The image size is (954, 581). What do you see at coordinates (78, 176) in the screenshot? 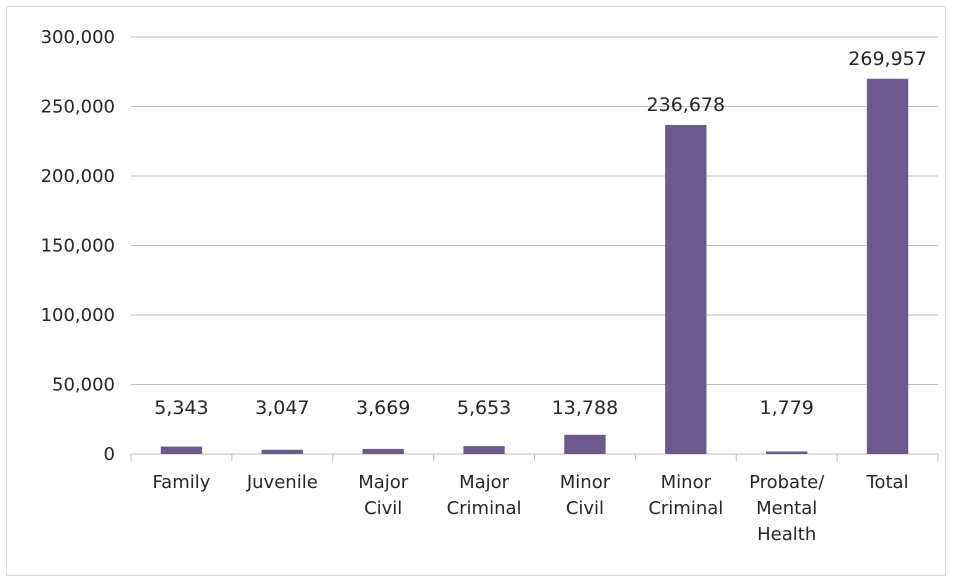
I see `y-tick-label: 200,000` at bounding box center [78, 176].